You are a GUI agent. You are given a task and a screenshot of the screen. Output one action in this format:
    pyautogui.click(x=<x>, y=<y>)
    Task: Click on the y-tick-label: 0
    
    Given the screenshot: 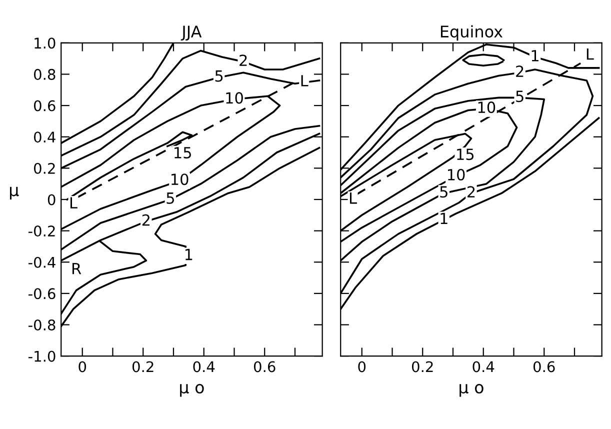 What is the action you would take?
    pyautogui.click(x=52, y=200)
    